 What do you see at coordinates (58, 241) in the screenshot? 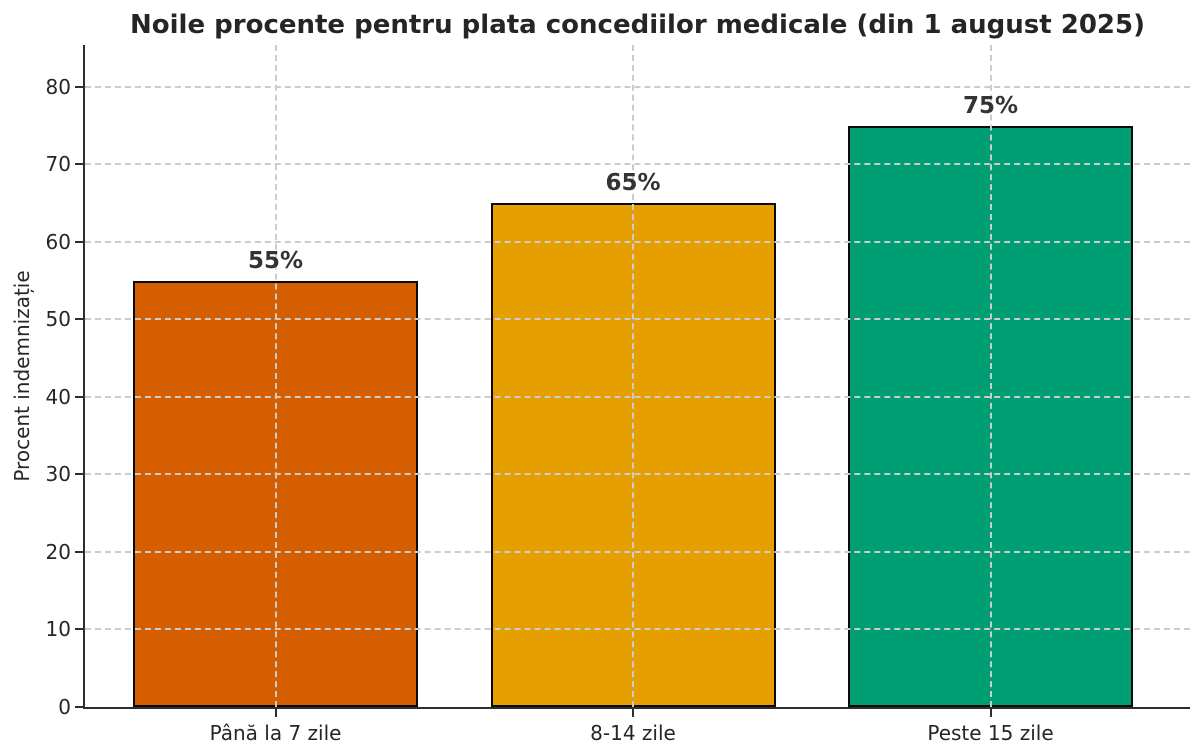
I see `y-tick-label: 60` at bounding box center [58, 241].